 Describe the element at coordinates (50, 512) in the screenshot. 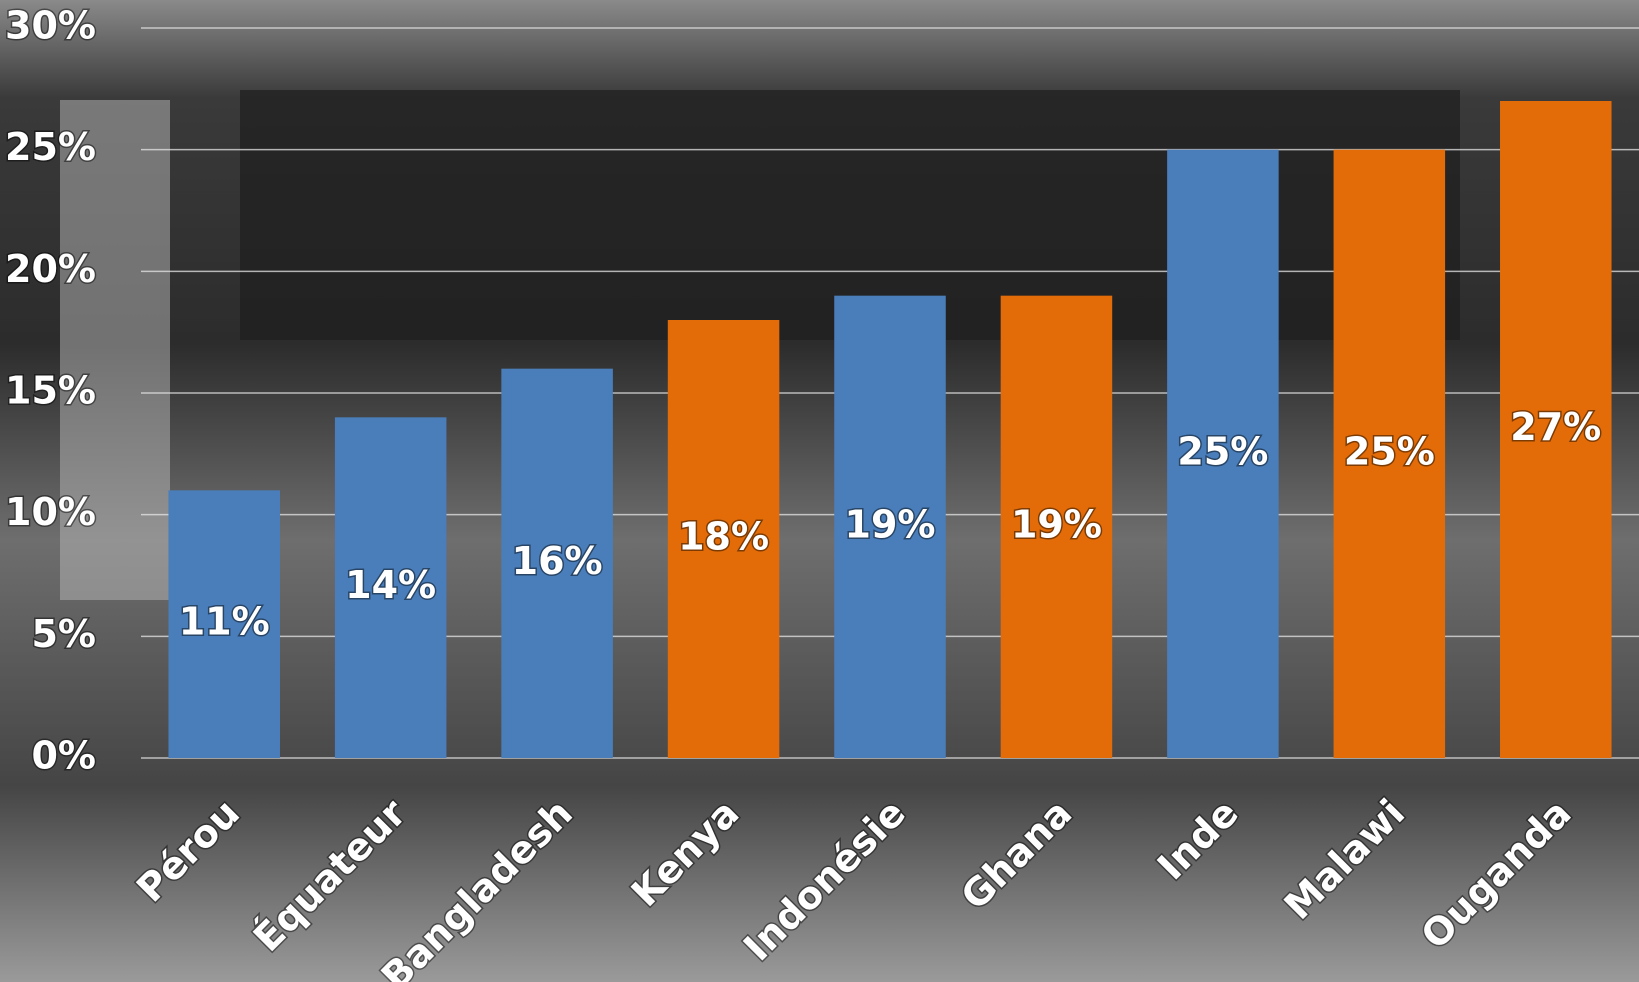

I see `y-tick-label: 10%` at that location.